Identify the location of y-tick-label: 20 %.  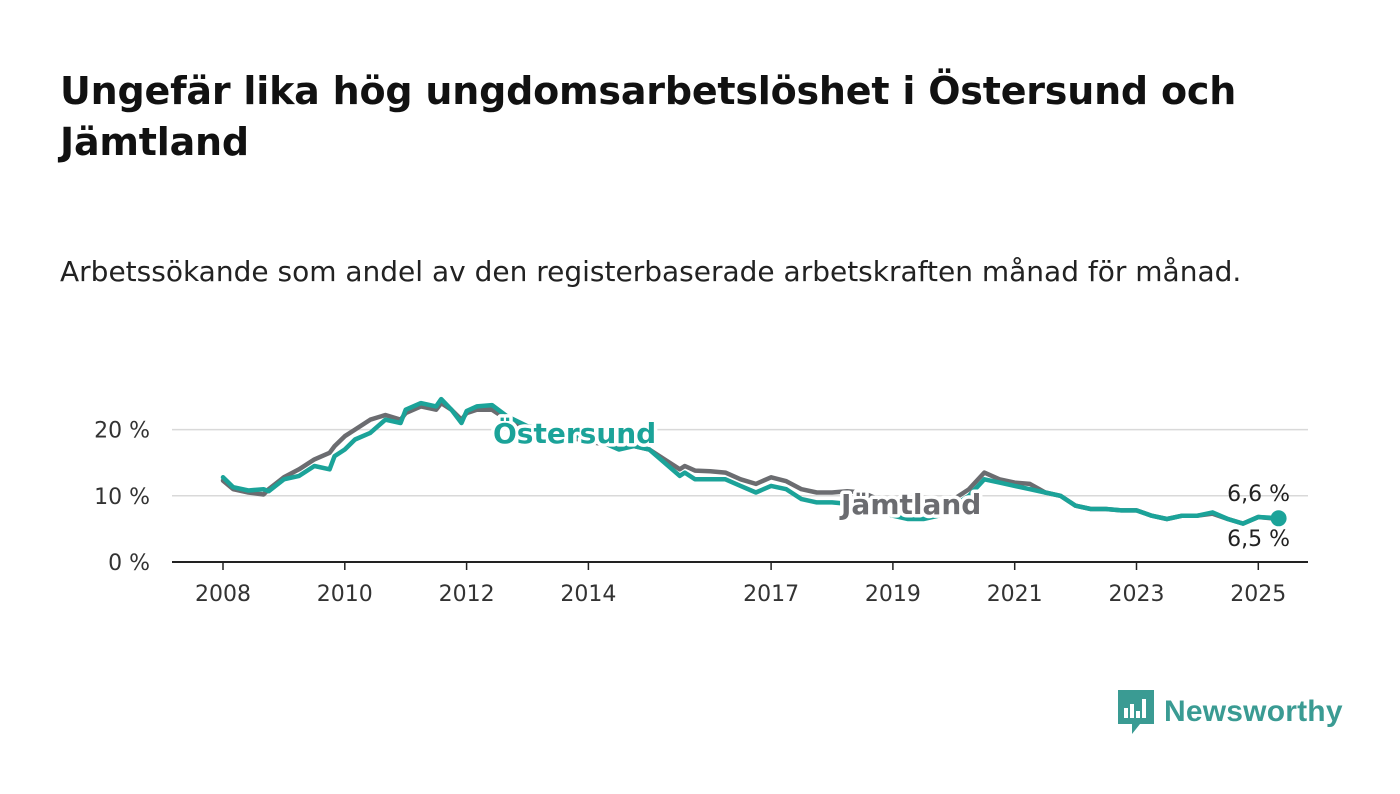
(122, 431).